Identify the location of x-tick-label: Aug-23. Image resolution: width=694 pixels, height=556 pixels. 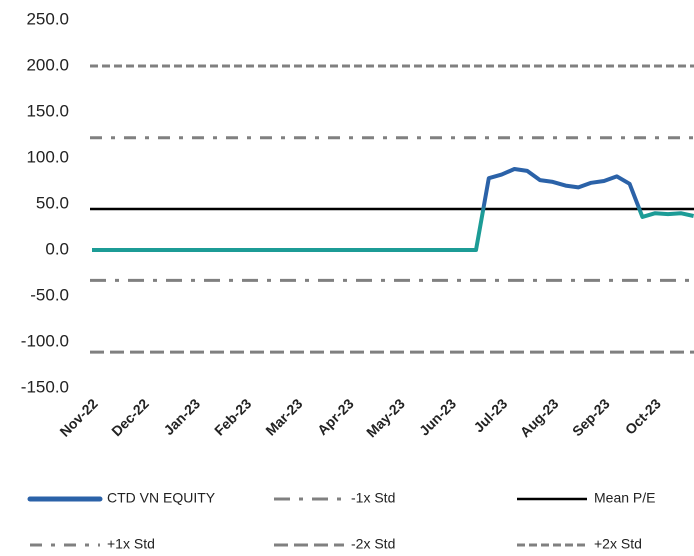
(539, 417).